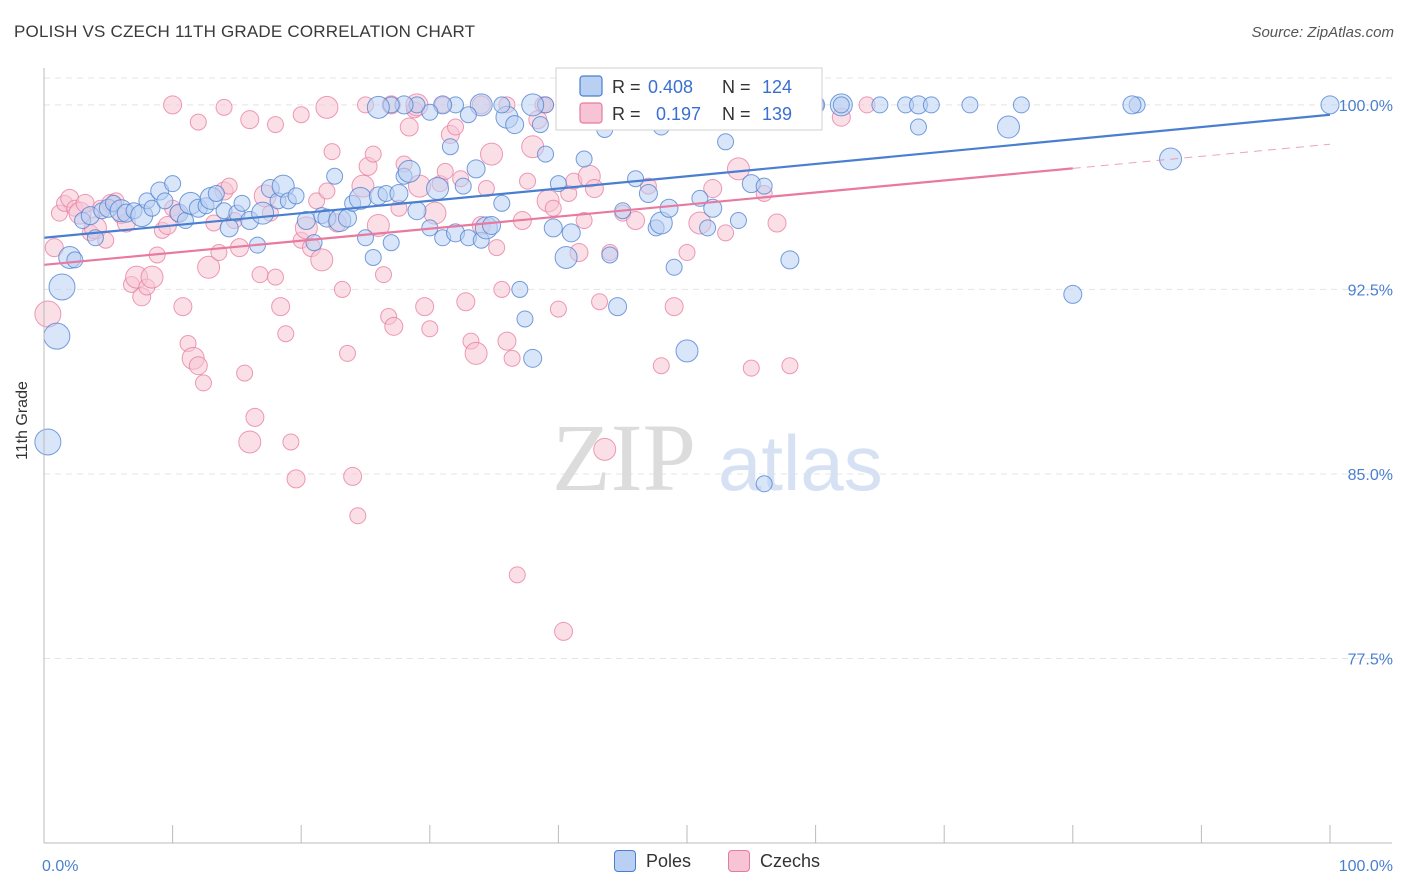 This screenshot has height=892, width=1406. Describe the element at coordinates (591, 113) in the screenshot. I see `legend-swatch-czechs` at that location.